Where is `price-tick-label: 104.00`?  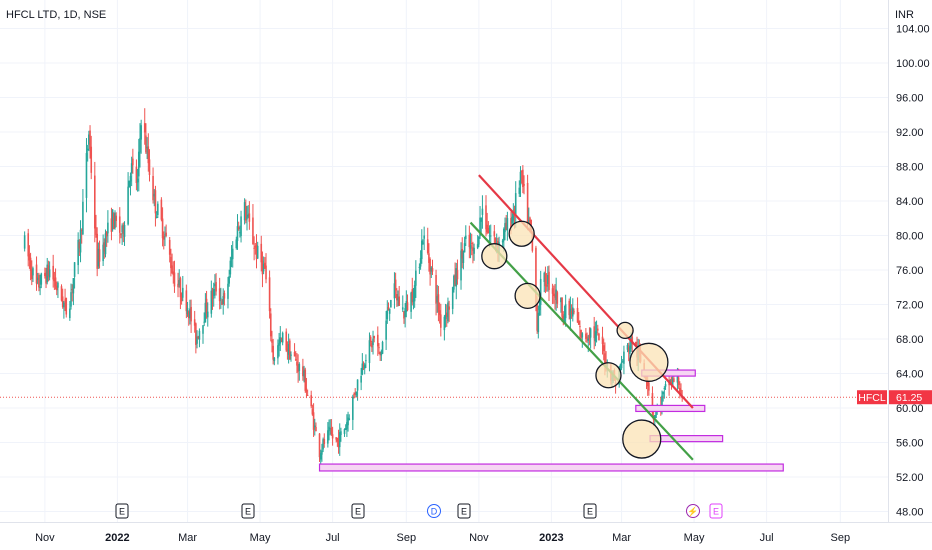
price-tick-label: 104.00 is located at coordinates (913, 30).